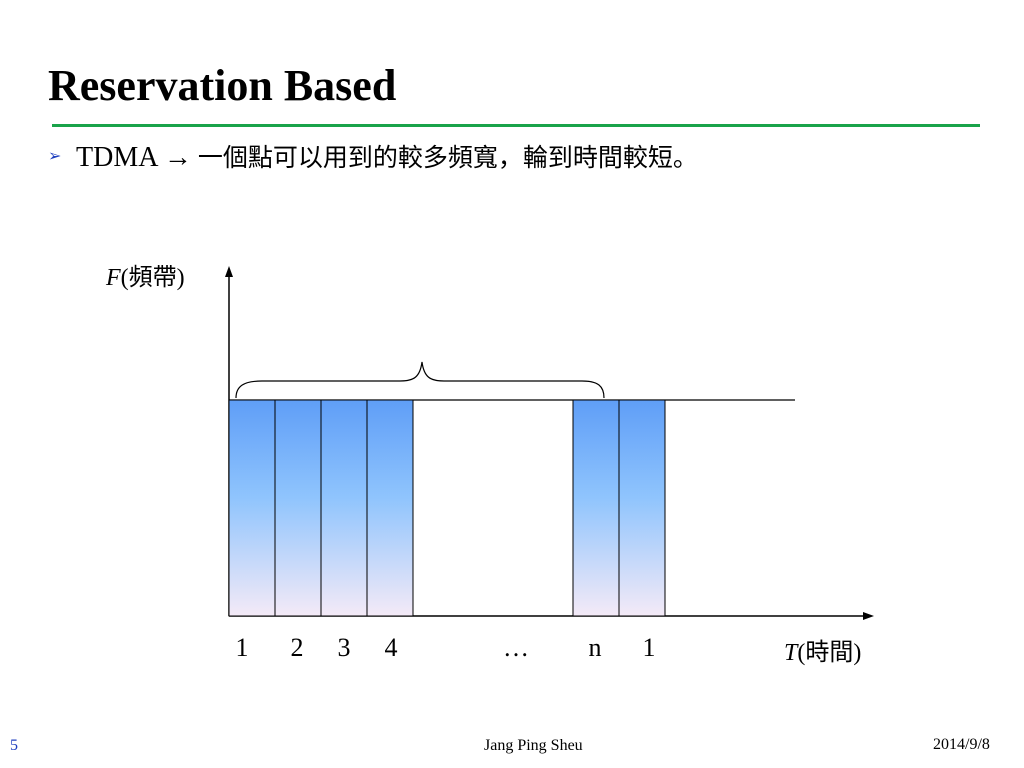 The image size is (1024, 768). Describe the element at coordinates (145, 277) in the screenshot. I see `y-axis-label: F(頻帶)` at that location.